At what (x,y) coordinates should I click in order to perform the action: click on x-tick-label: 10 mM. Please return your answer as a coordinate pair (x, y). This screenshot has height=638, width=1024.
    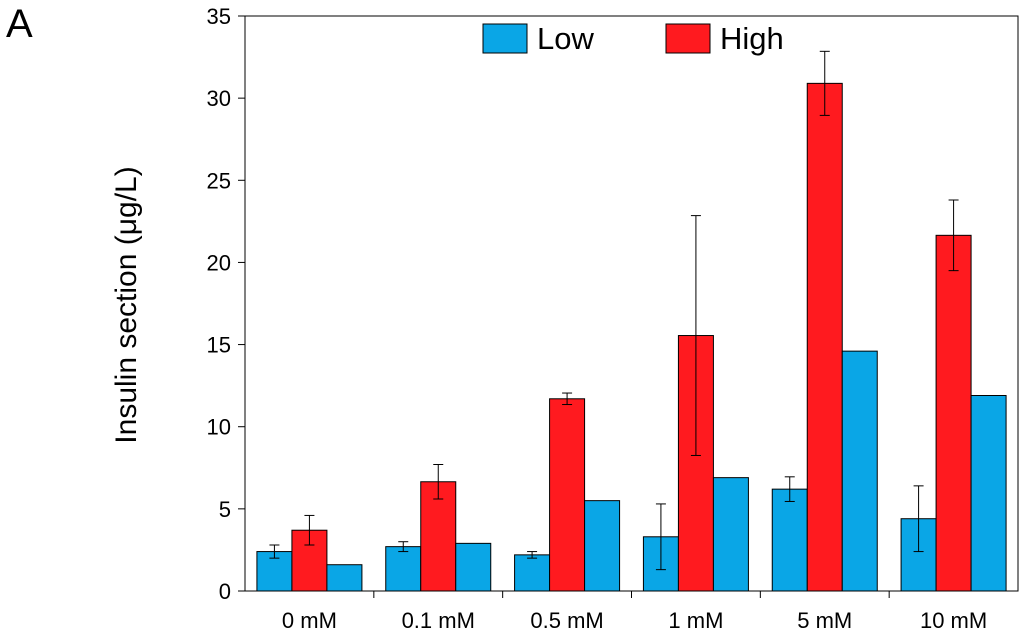
    Looking at the image, I should click on (953, 620).